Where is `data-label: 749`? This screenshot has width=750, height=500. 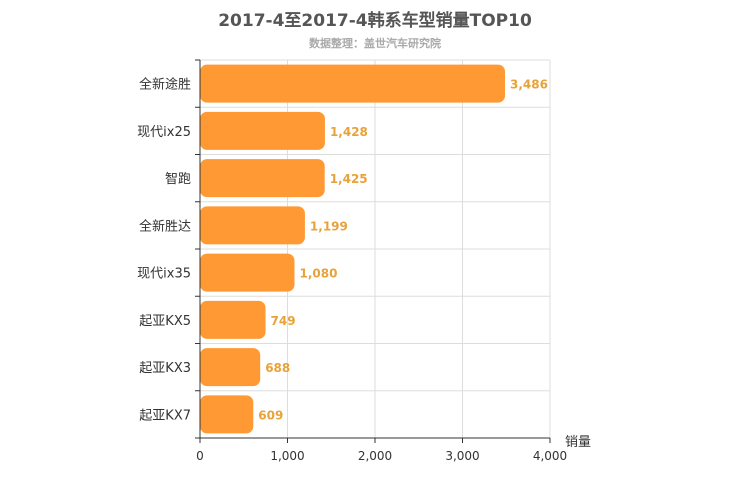
data-label: 749 is located at coordinates (283, 321).